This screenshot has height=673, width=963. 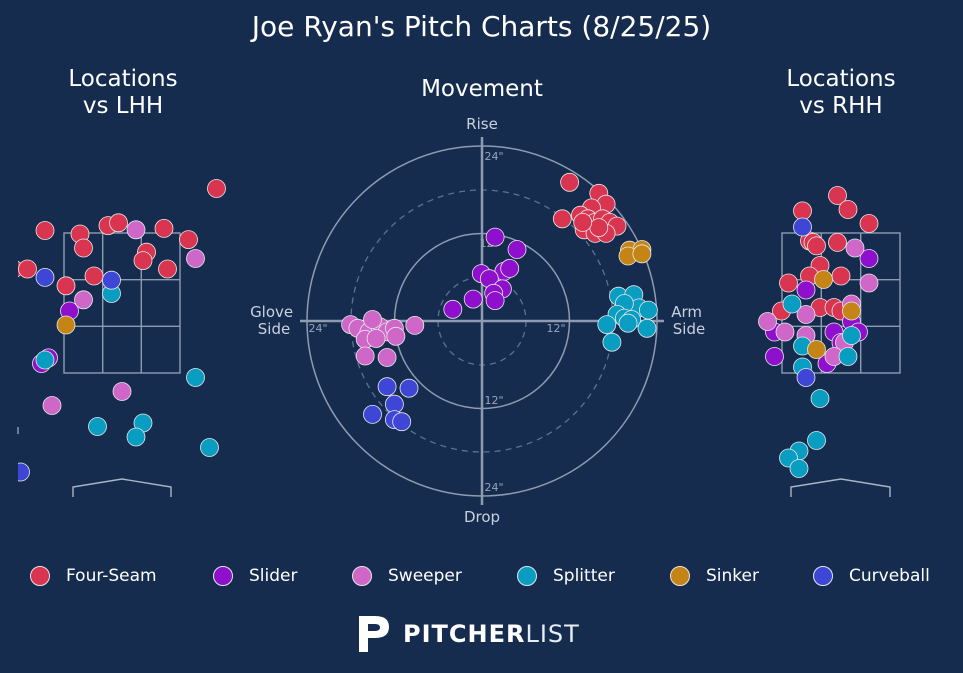 What do you see at coordinates (841, 92) in the screenshot?
I see `rhh-panel-title: Locations vs RHH` at bounding box center [841, 92].